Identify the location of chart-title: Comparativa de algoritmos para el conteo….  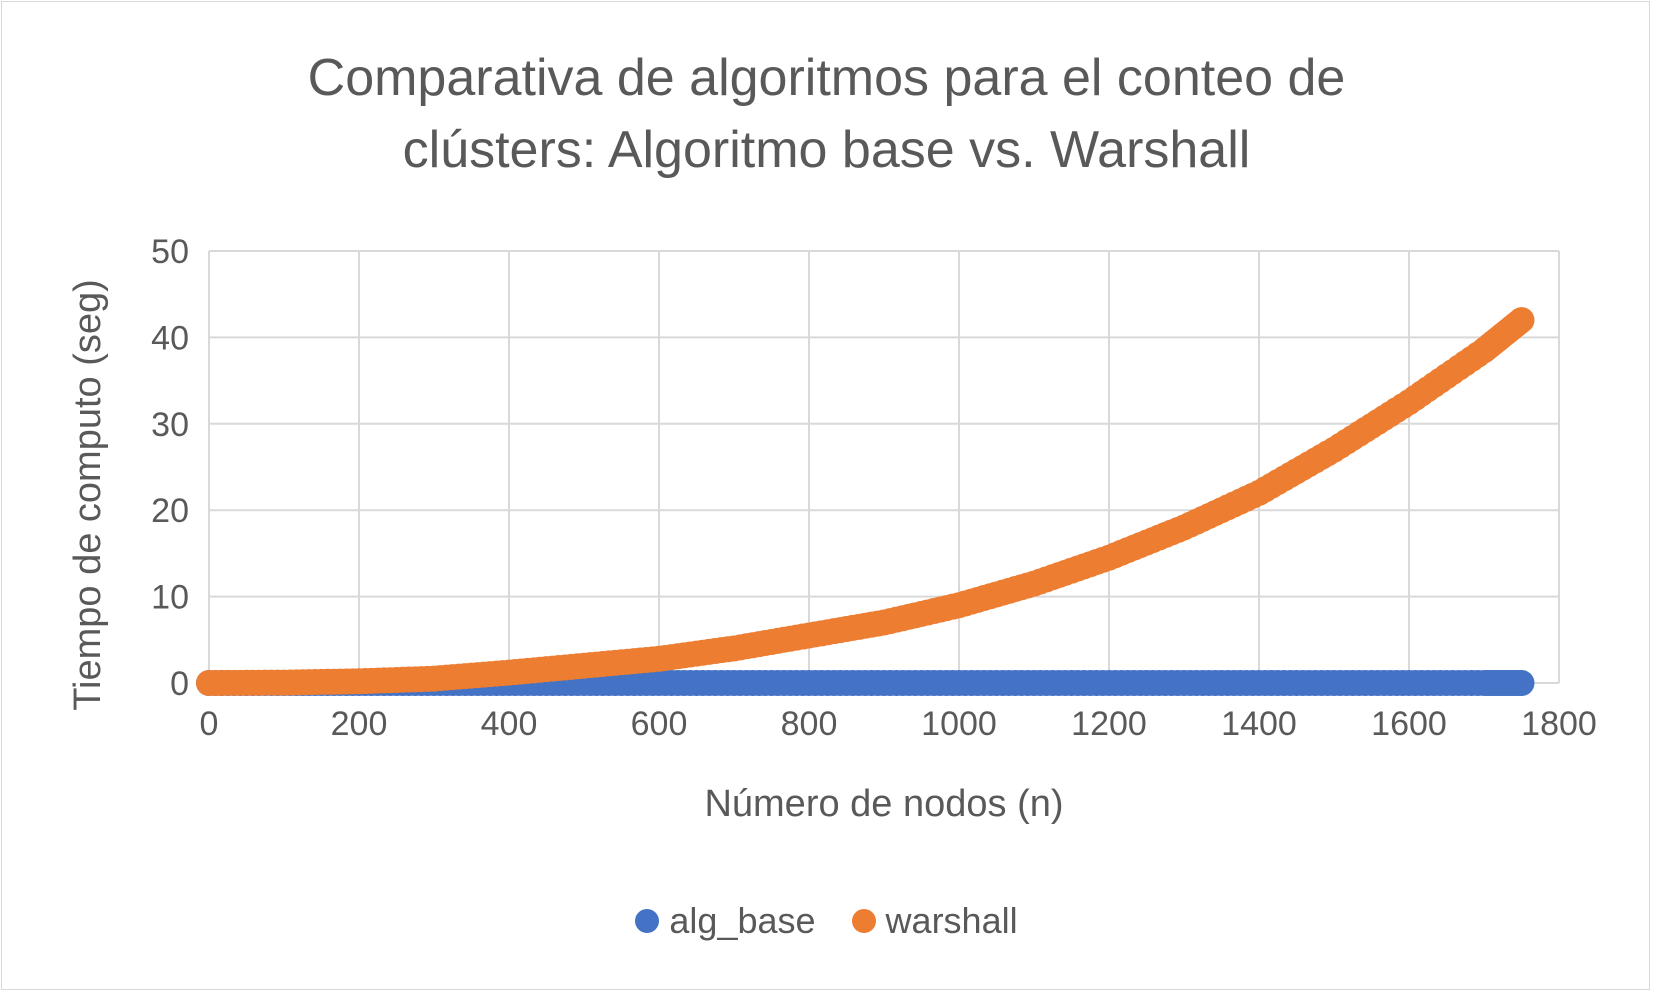
(826, 114).